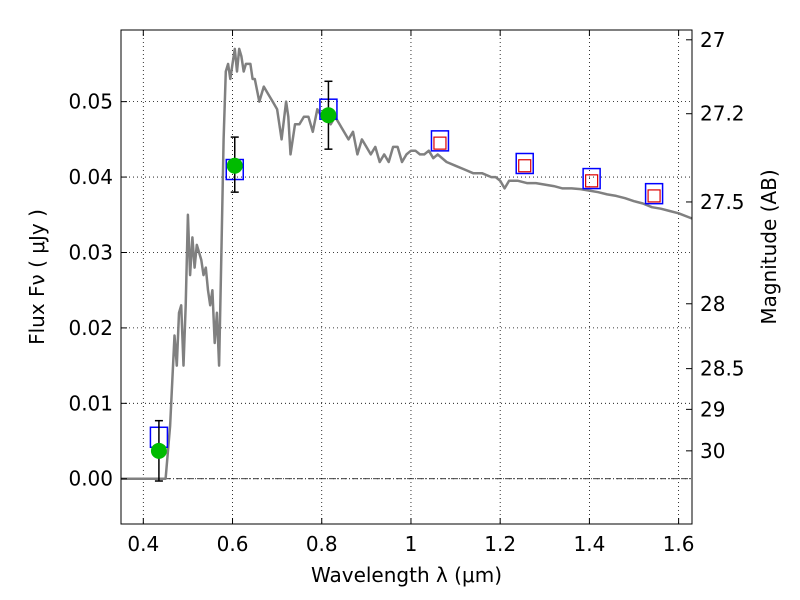 This screenshot has height=600, width=800. I want to click on right-tick-label: 27.2, so click(722, 114).